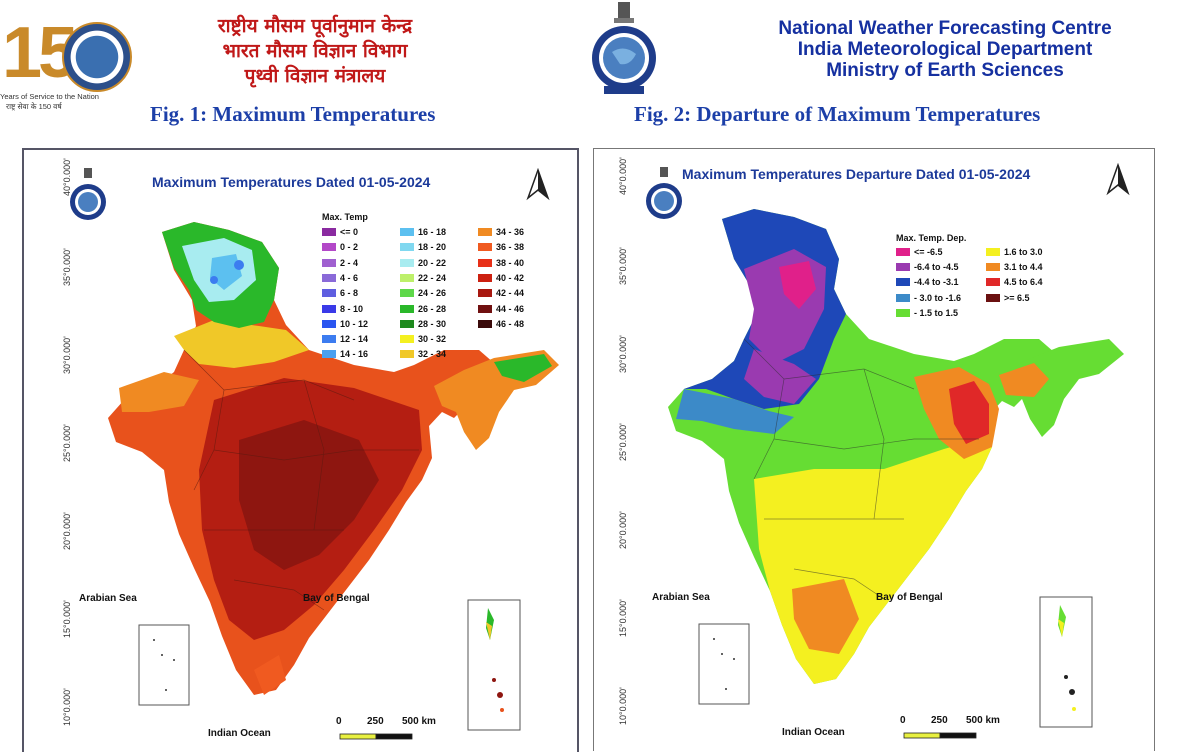  What do you see at coordinates (1066, 662) in the screenshot?
I see `andaman-inset` at bounding box center [1066, 662].